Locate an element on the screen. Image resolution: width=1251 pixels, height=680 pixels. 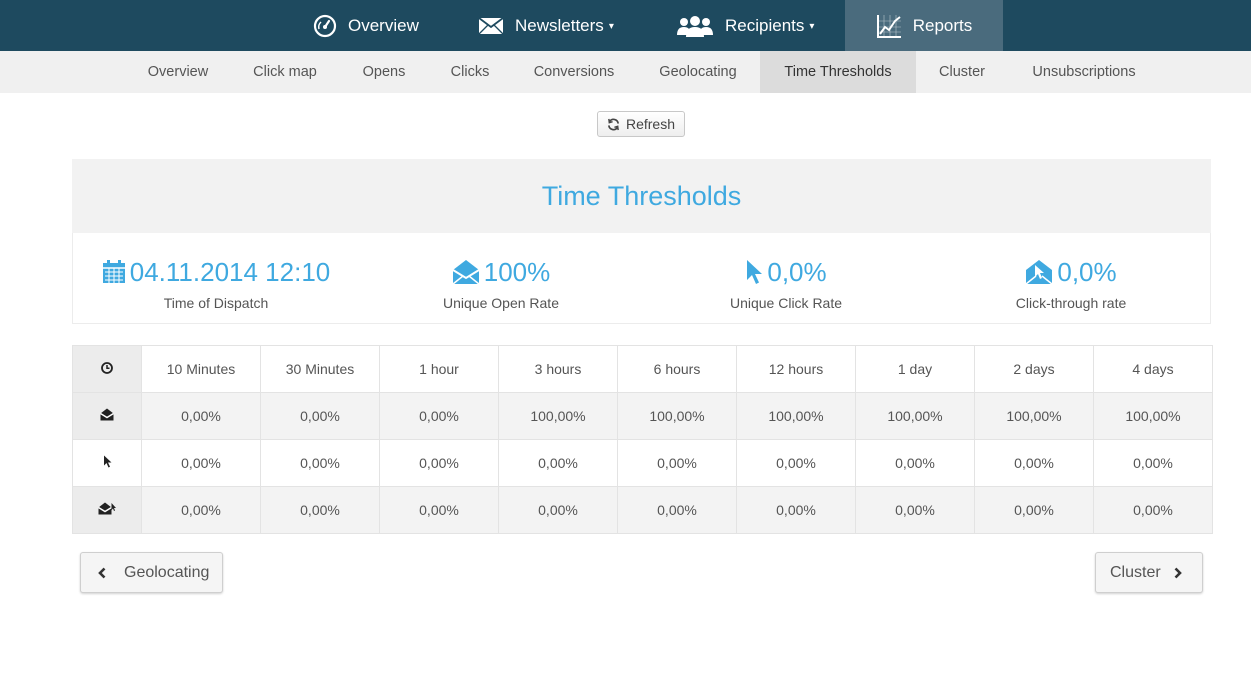
nav-reports: Reports is located at coordinates (924, 25).